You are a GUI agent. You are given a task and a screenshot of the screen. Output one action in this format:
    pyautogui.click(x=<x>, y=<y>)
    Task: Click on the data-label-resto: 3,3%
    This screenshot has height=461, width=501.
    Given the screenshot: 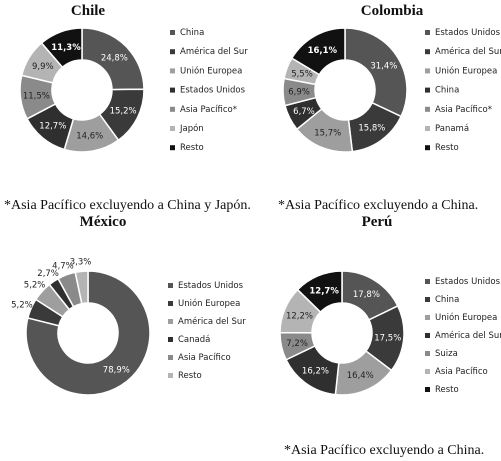 What is the action you would take?
    pyautogui.click(x=81, y=262)
    